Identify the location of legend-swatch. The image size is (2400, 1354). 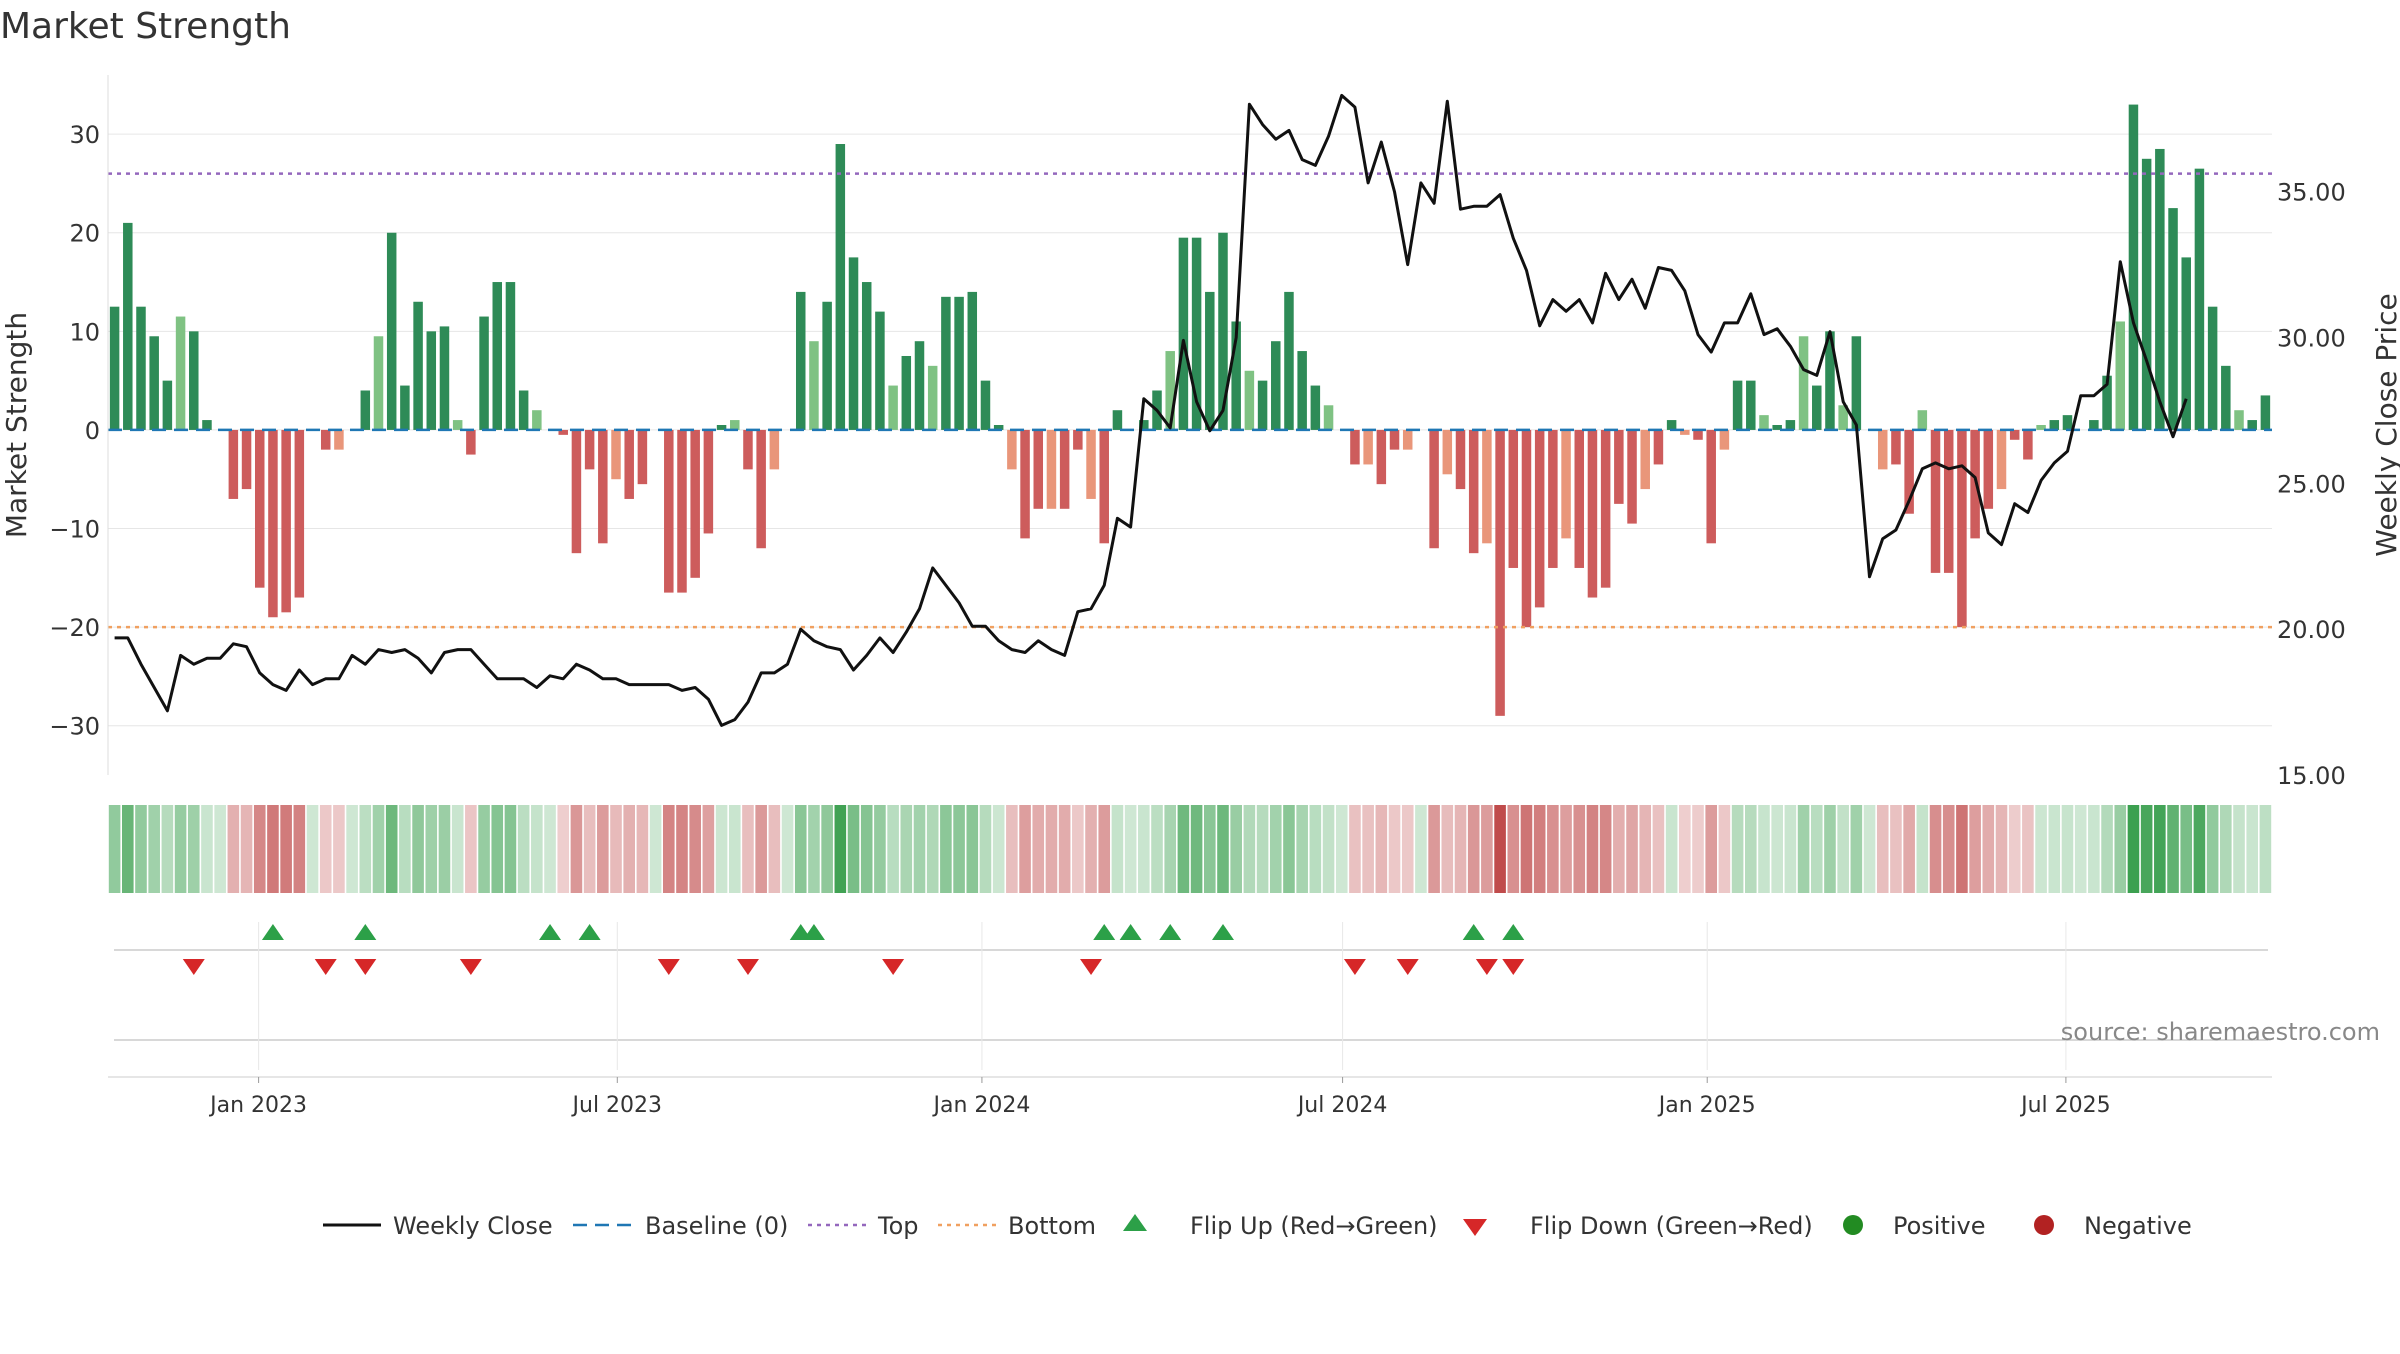
(1853, 1225).